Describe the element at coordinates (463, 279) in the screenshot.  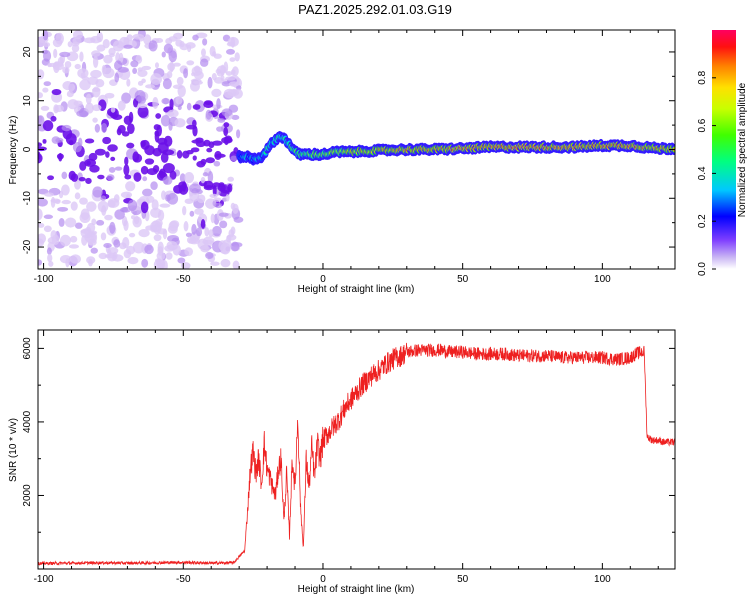
I see `x-tick-label: 50` at that location.